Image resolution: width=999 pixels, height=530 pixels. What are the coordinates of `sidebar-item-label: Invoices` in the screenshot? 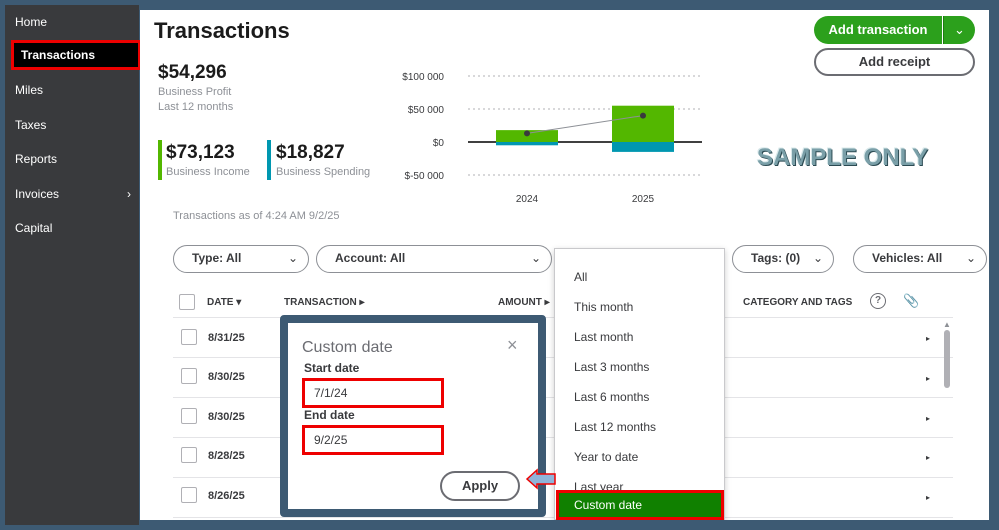 It's located at (37, 194).